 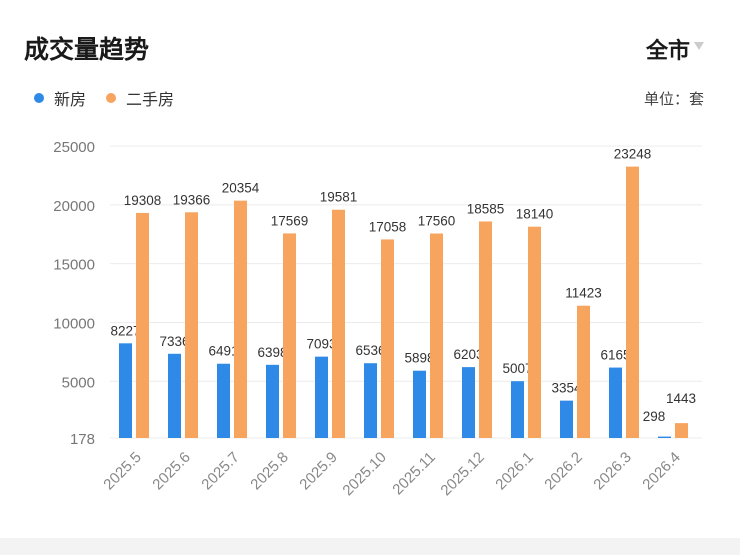 What do you see at coordinates (633, 154) in the screenshot?
I see `data-label: 23248` at bounding box center [633, 154].